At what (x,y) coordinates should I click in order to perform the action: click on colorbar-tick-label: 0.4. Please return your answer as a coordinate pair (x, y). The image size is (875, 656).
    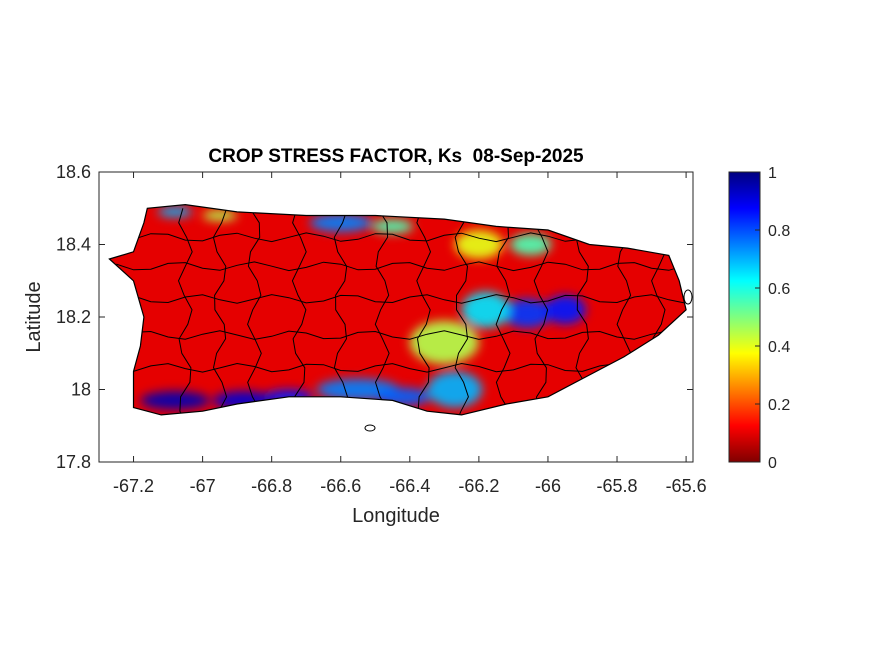
    Looking at the image, I should click on (779, 347).